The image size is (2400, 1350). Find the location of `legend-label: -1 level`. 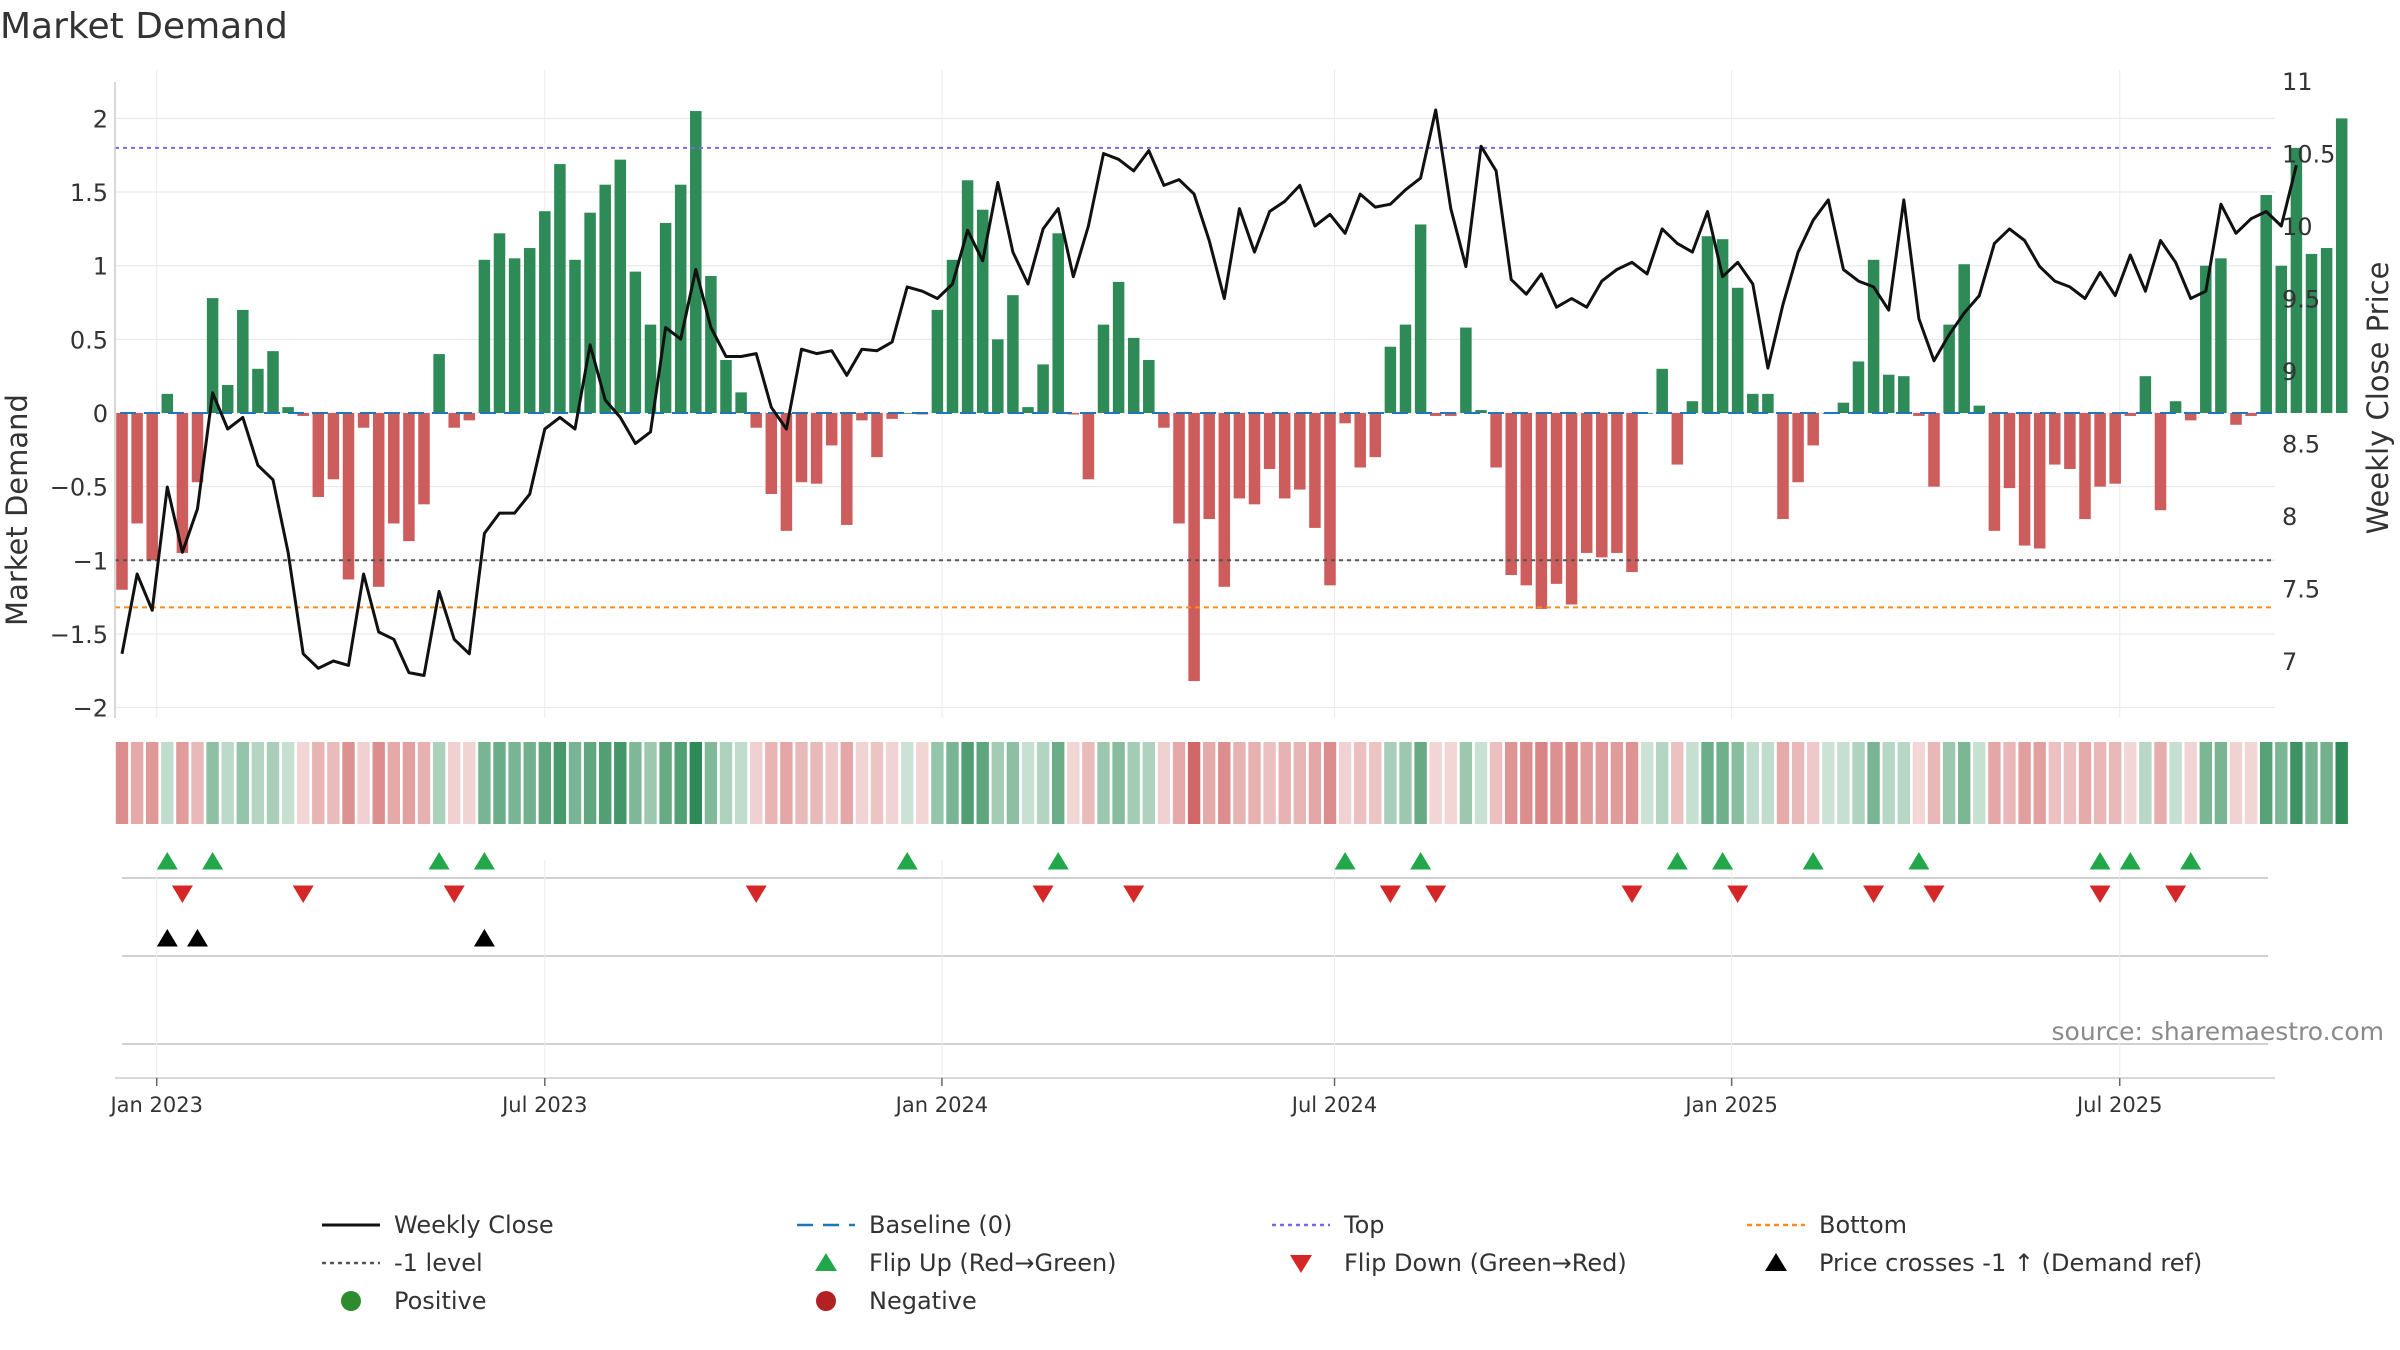

legend-label: -1 level is located at coordinates (438, 1263).